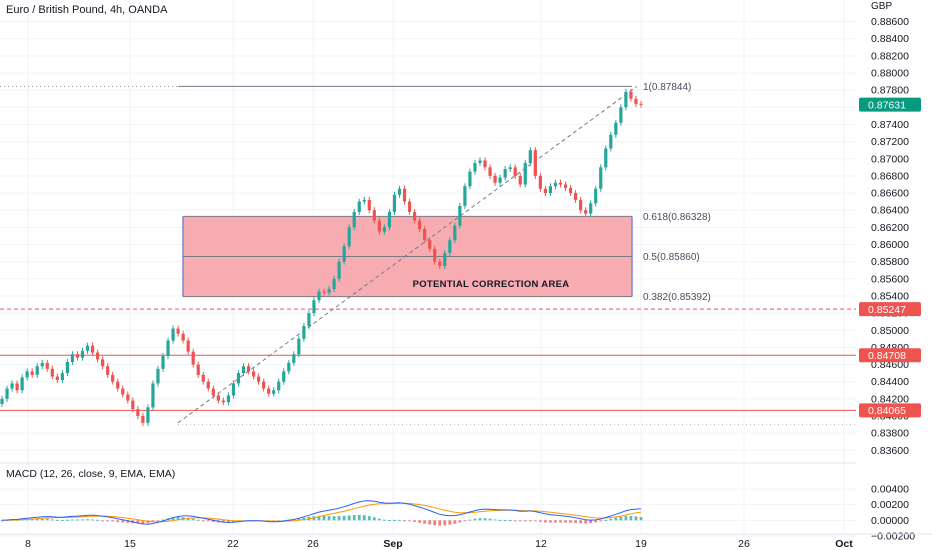 The height and width of the screenshot is (550, 932). Describe the element at coordinates (541, 544) in the screenshot. I see `time-tick-label: 12` at that location.